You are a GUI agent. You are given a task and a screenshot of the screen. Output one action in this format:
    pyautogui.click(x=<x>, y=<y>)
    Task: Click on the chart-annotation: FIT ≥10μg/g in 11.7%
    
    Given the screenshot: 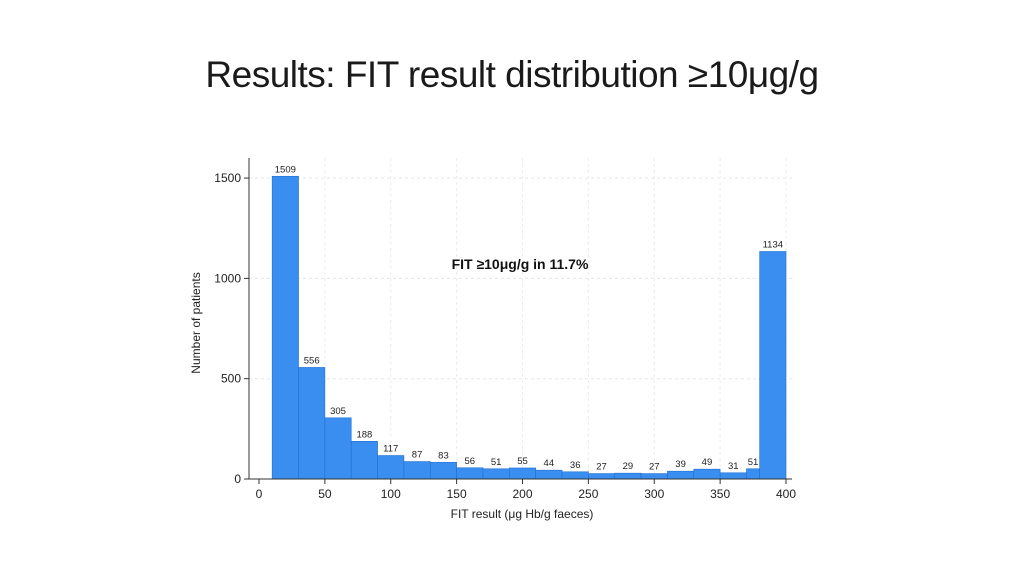 What is the action you would take?
    pyautogui.click(x=520, y=264)
    